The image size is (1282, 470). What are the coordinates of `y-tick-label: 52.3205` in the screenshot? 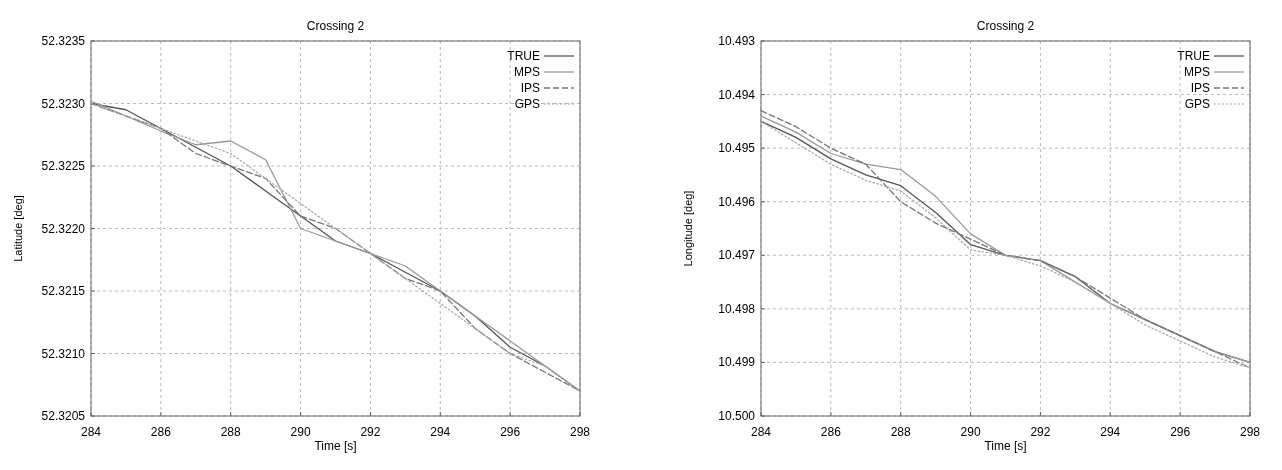 It's located at (63, 416).